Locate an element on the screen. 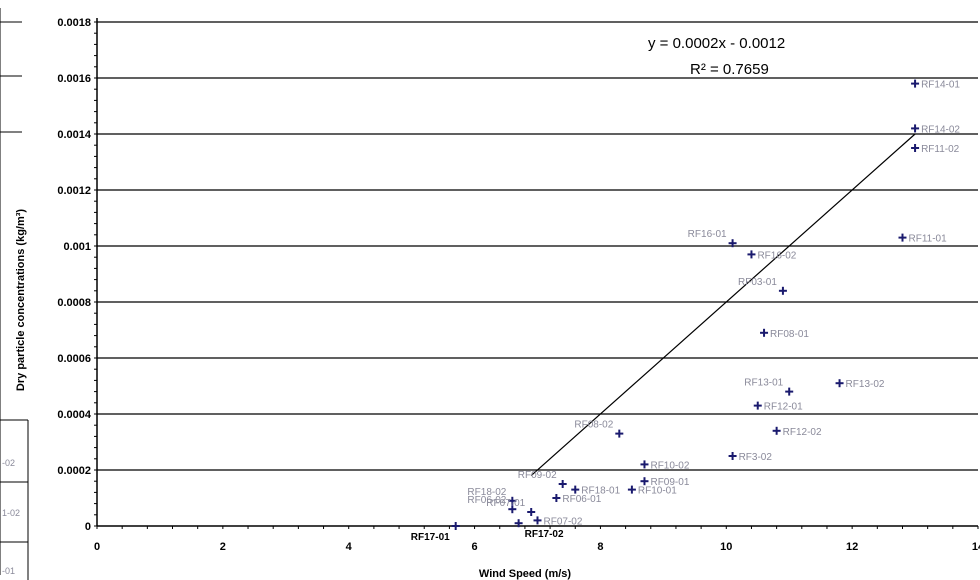 The width and height of the screenshot is (980, 580). y-tick-label: 0.0014 is located at coordinates (74, 135).